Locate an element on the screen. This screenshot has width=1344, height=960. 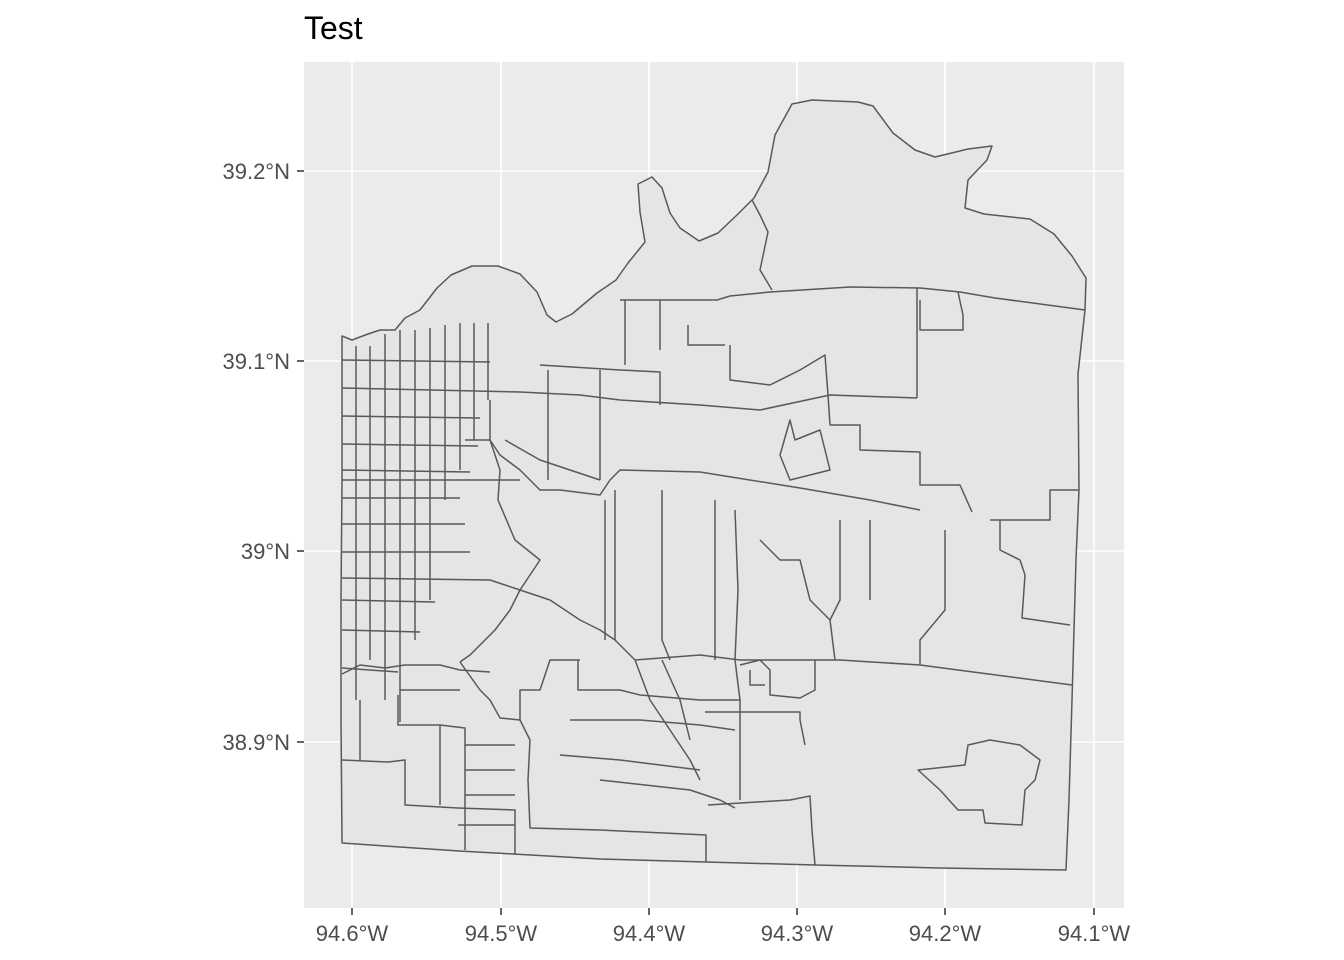
x-tick-label: 94.3°W is located at coordinates (797, 933).